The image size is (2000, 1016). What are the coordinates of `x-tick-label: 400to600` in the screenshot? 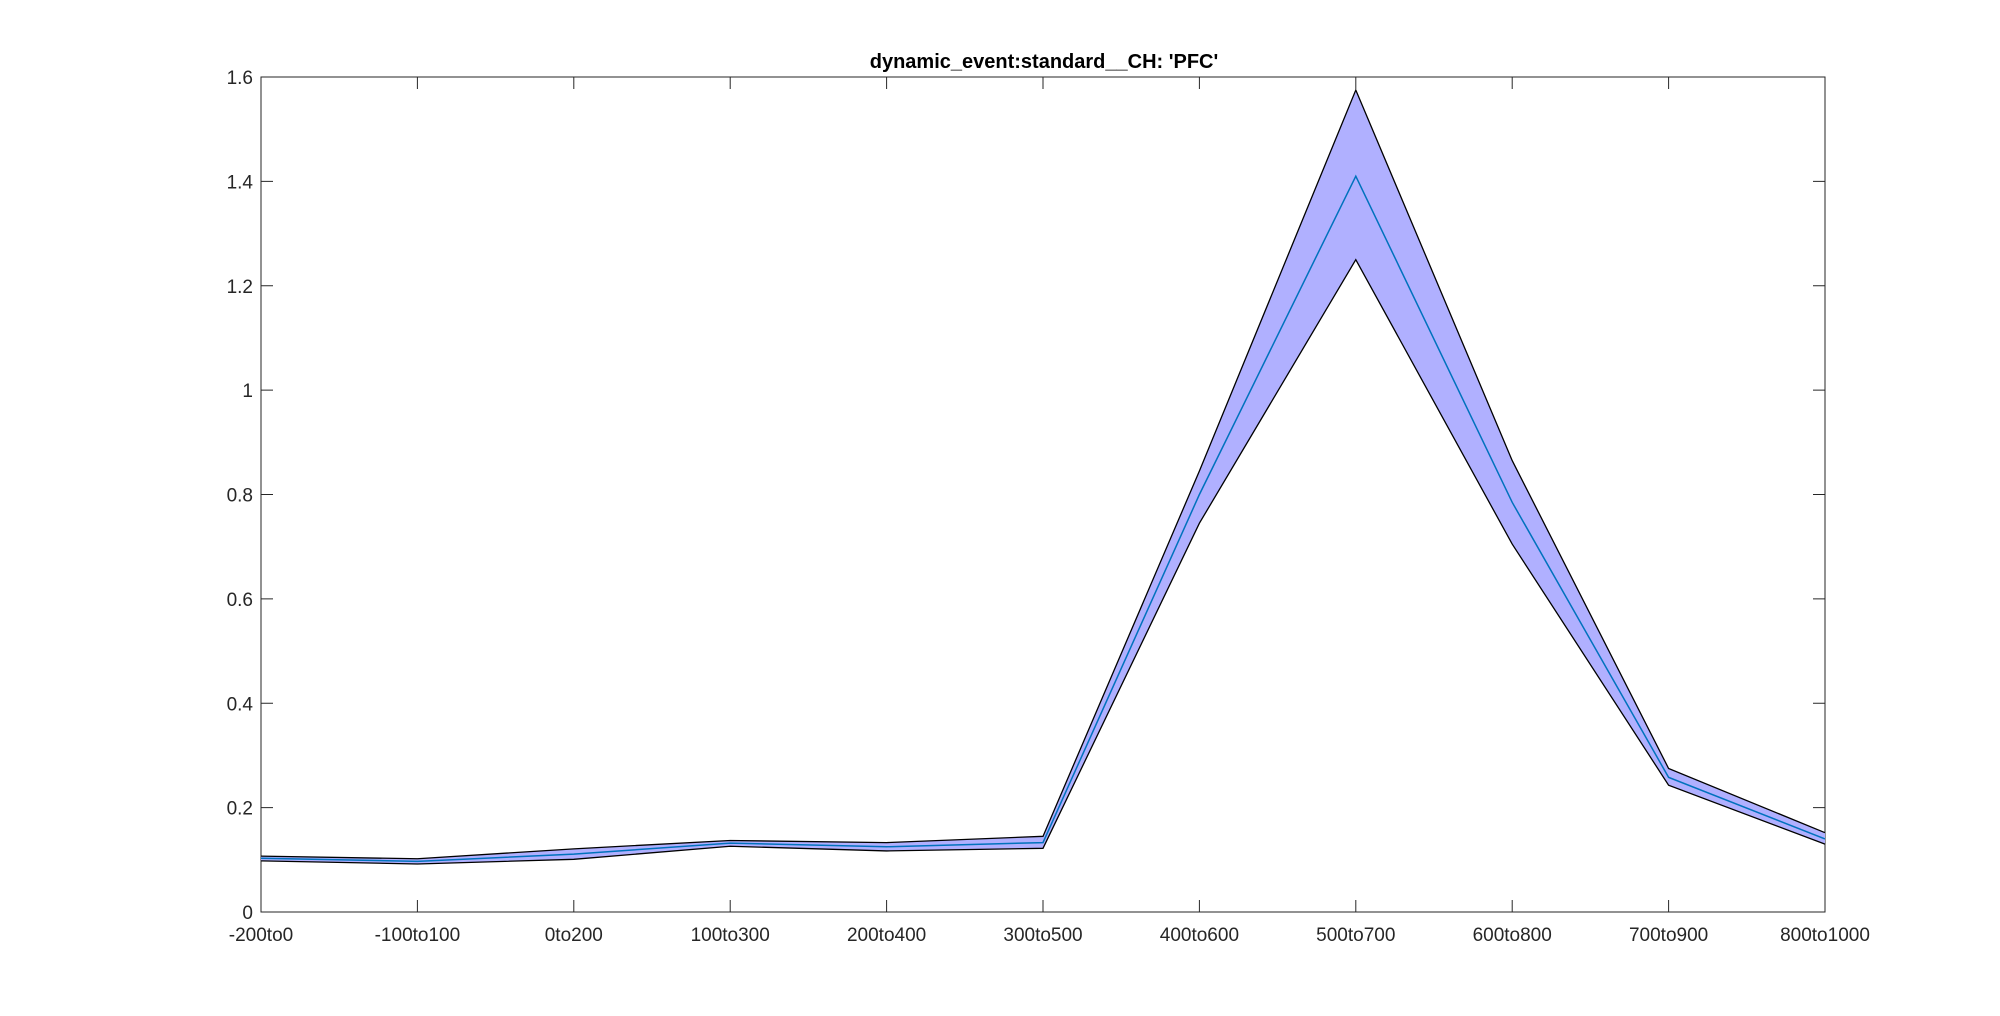 It's located at (1199, 935).